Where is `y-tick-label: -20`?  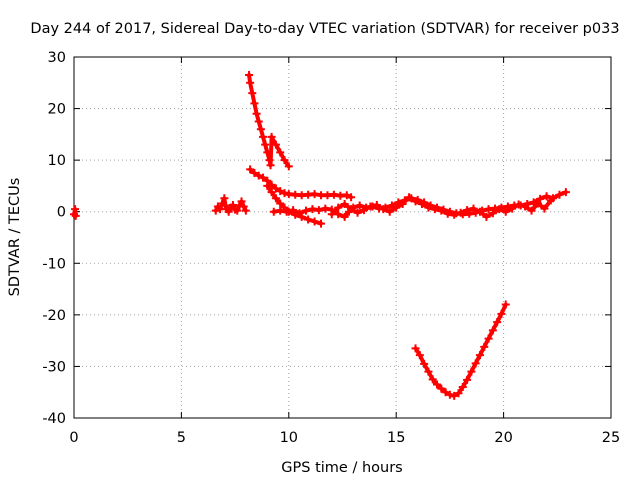 y-tick-label: -20 is located at coordinates (54, 316).